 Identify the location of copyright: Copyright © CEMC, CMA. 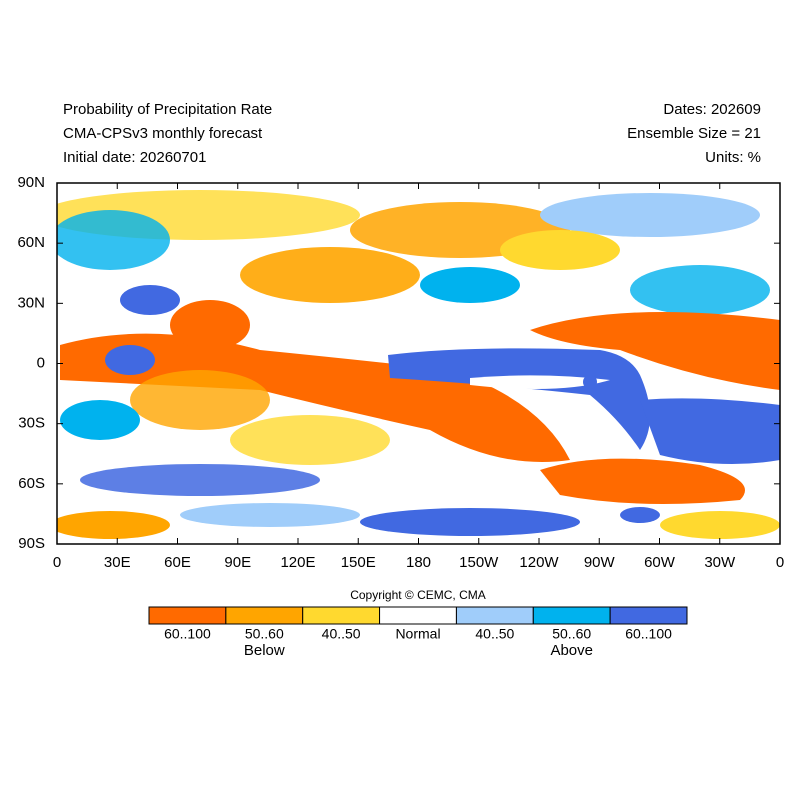
(418, 595).